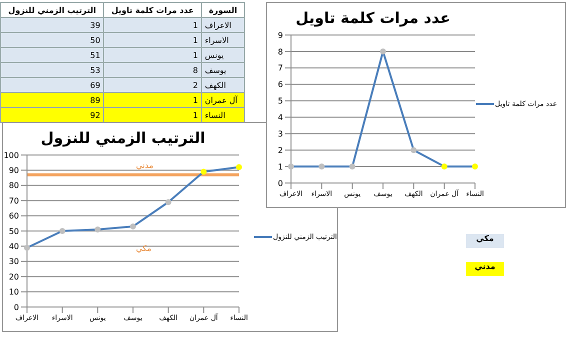 This screenshot has width=577, height=349. What do you see at coordinates (153, 10) in the screenshot?
I see `series-label: عدد مرات كلمة تاويل` at bounding box center [153, 10].